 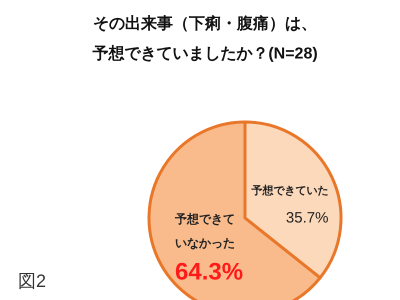 I want to click on data-label: 64.3%, so click(x=209, y=272).